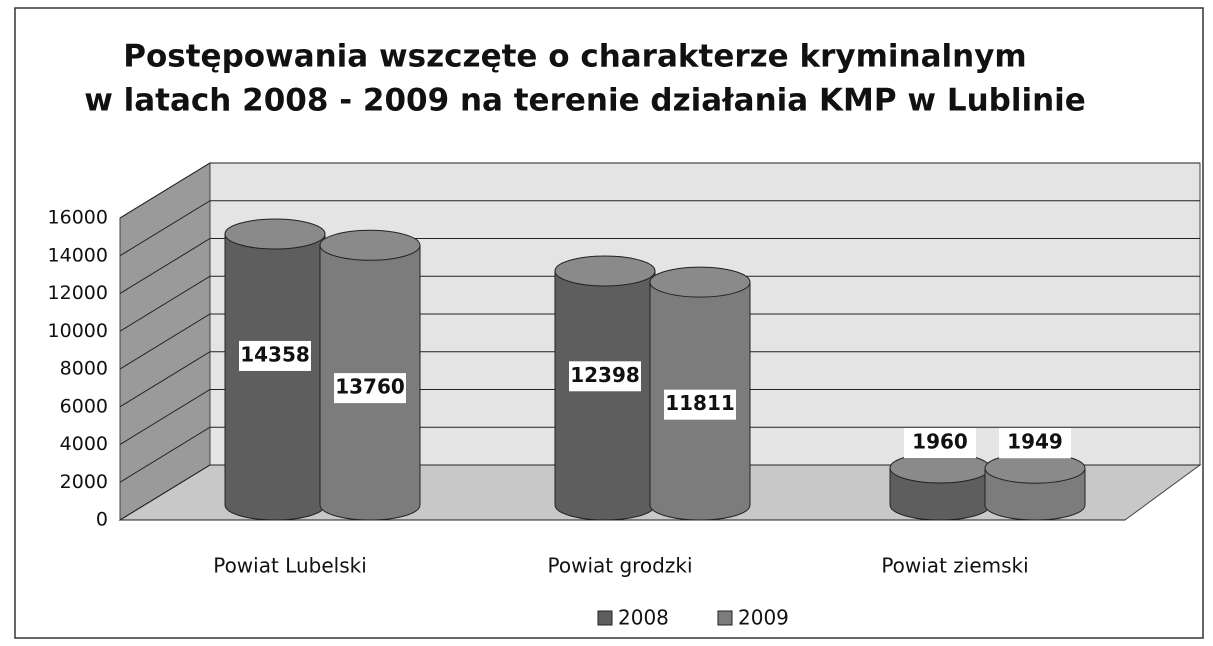  I want to click on y-tick-label: 10000, so click(78, 331).